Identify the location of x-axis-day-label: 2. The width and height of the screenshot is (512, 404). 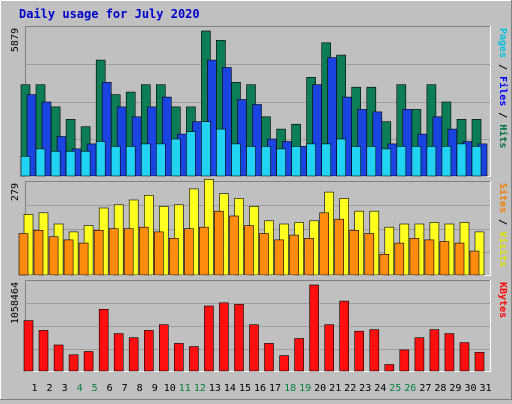
(49, 388).